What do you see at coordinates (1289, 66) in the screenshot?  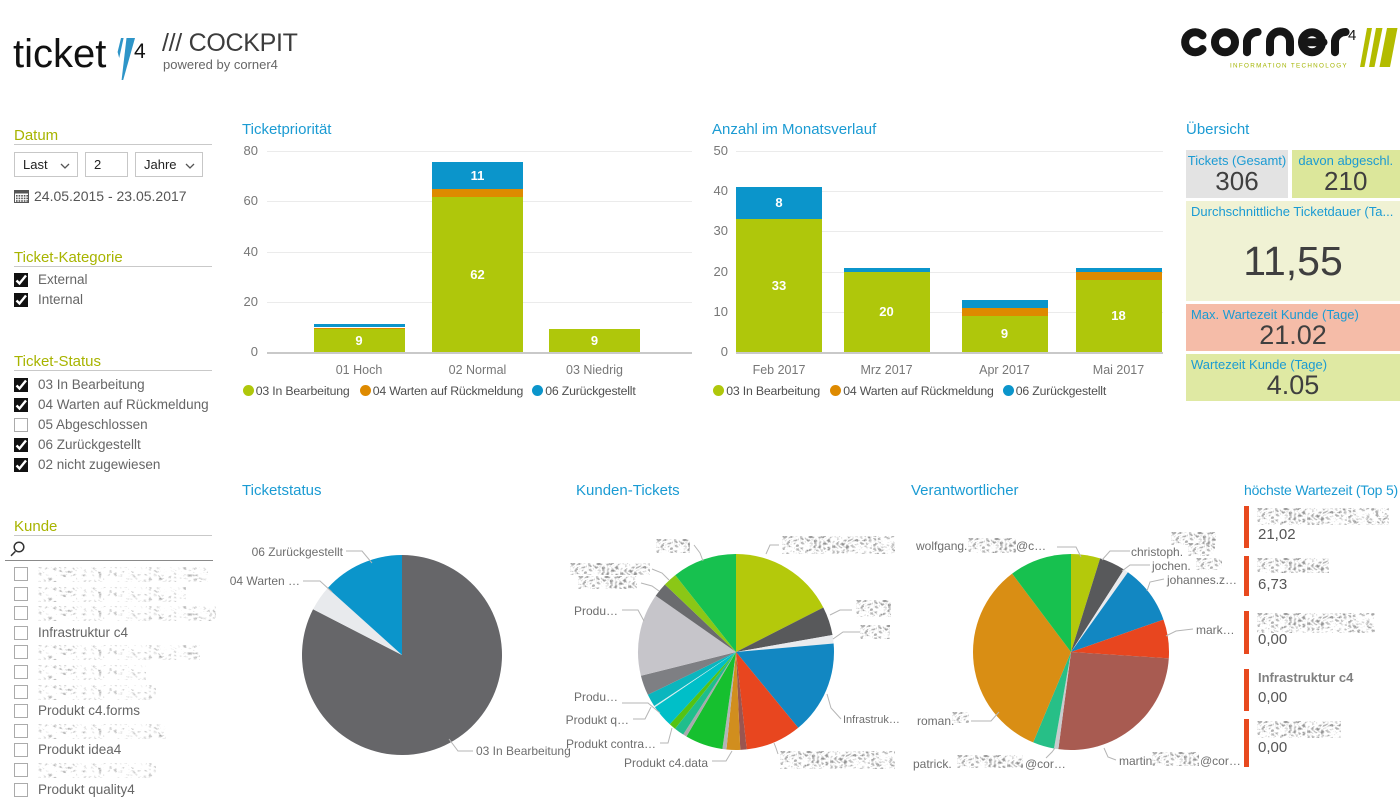 I see `svg-text: INFORMATION TECHNOLOGY` at bounding box center [1289, 66].